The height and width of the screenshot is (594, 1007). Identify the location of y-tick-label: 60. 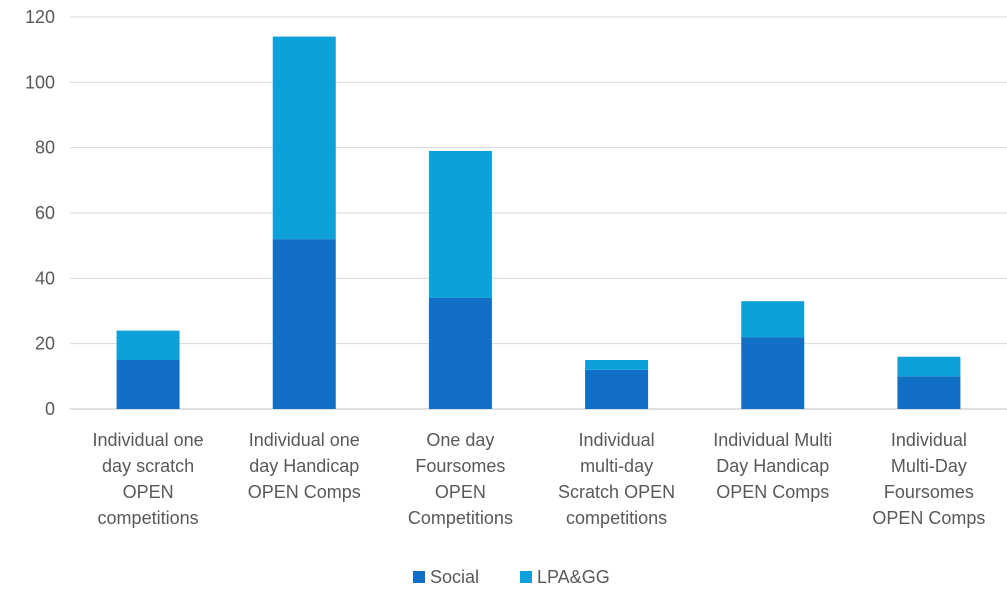
(45, 213).